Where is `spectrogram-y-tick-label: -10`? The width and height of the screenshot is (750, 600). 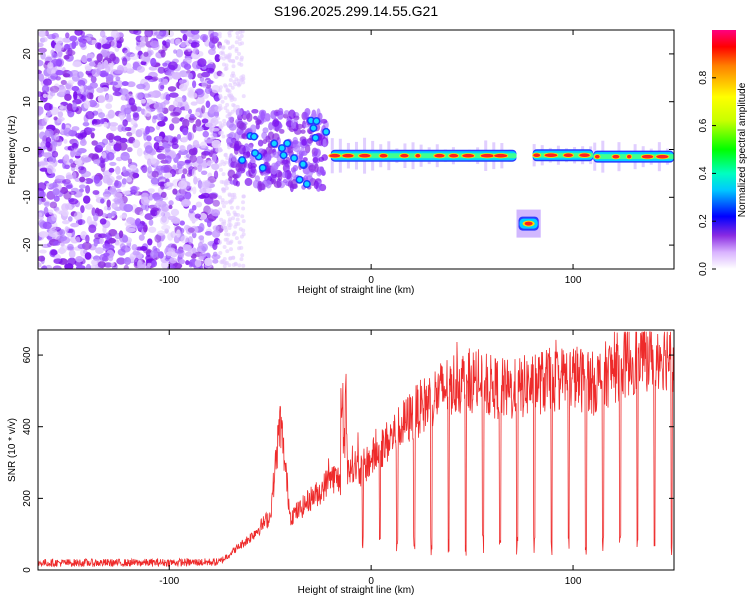
spectrogram-y-tick-label: -10 is located at coordinates (27, 197).